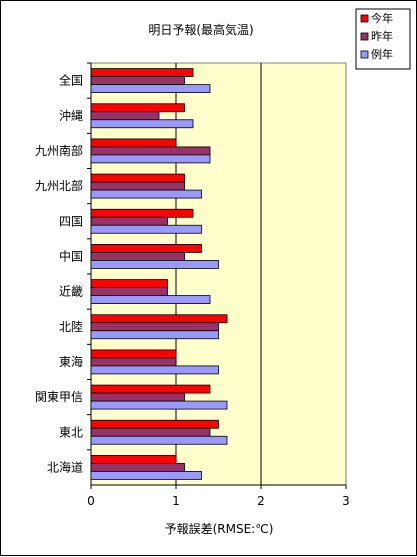 The width and height of the screenshot is (417, 557). I want to click on category-label-0: 全国, so click(71, 80).